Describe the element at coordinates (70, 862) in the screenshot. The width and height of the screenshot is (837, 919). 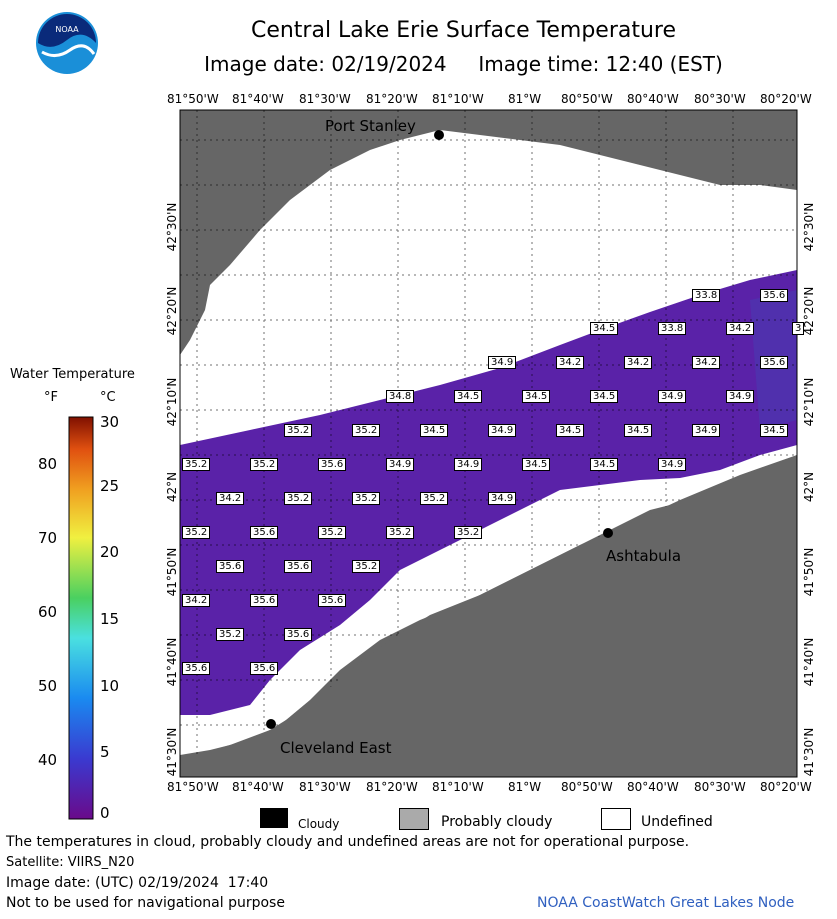
I see `satellite-text: Satellite: VIIRS_N20` at that location.